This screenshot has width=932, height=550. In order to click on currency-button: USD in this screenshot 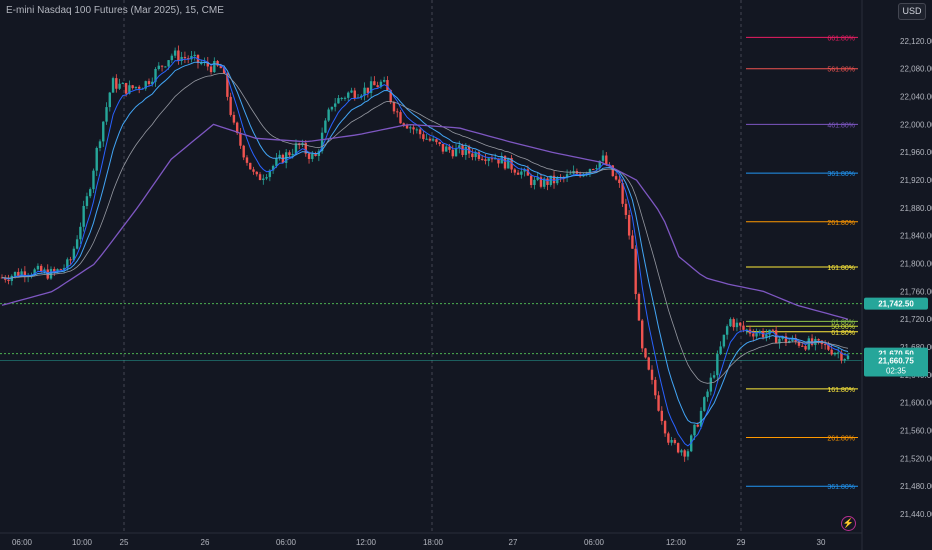, I will do `click(912, 11)`.